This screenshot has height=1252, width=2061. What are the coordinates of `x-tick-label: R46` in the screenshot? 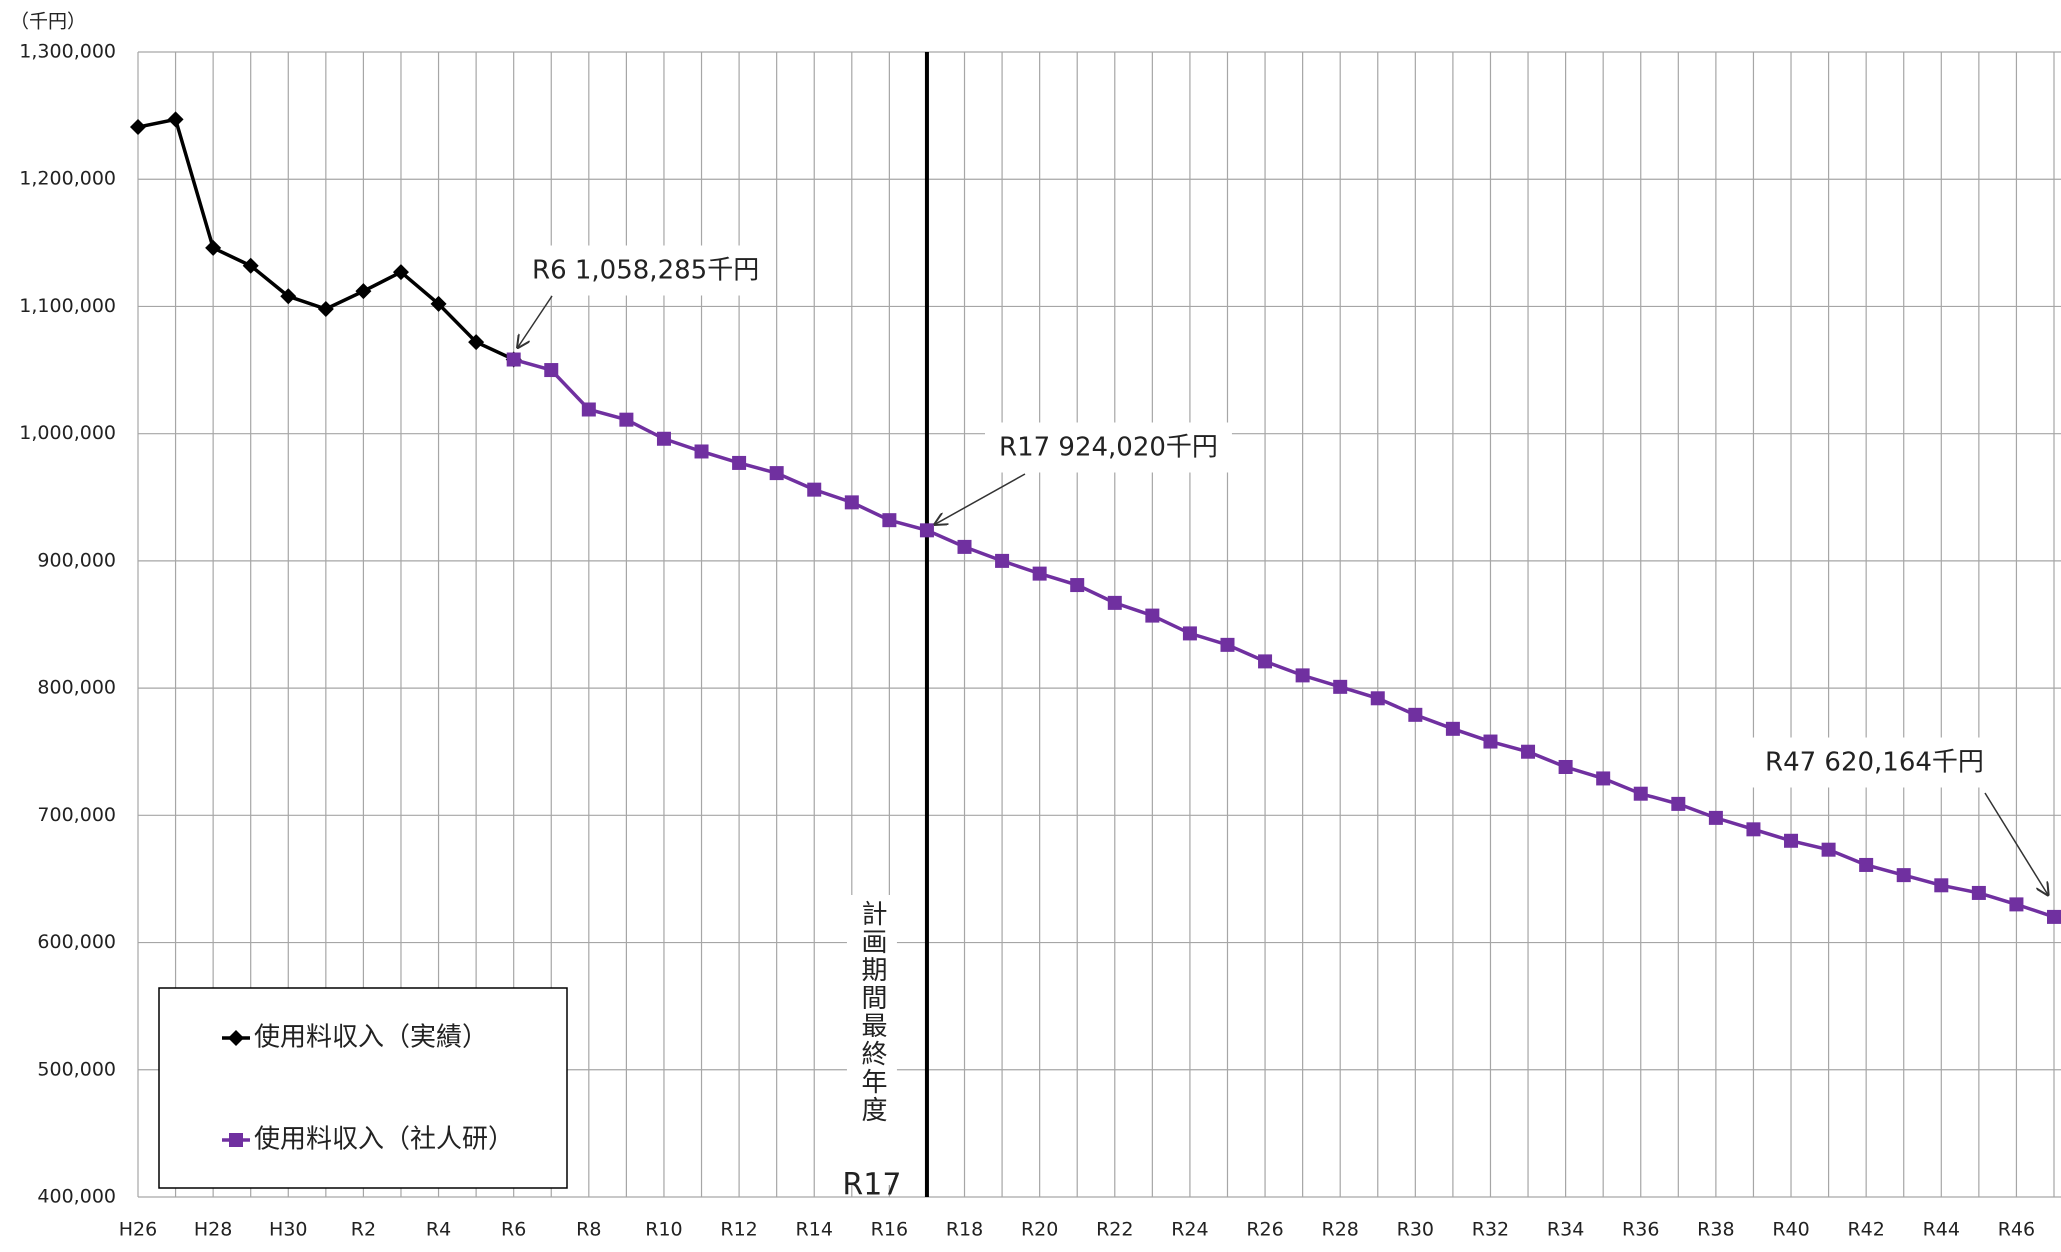 It's located at (2016, 1230).